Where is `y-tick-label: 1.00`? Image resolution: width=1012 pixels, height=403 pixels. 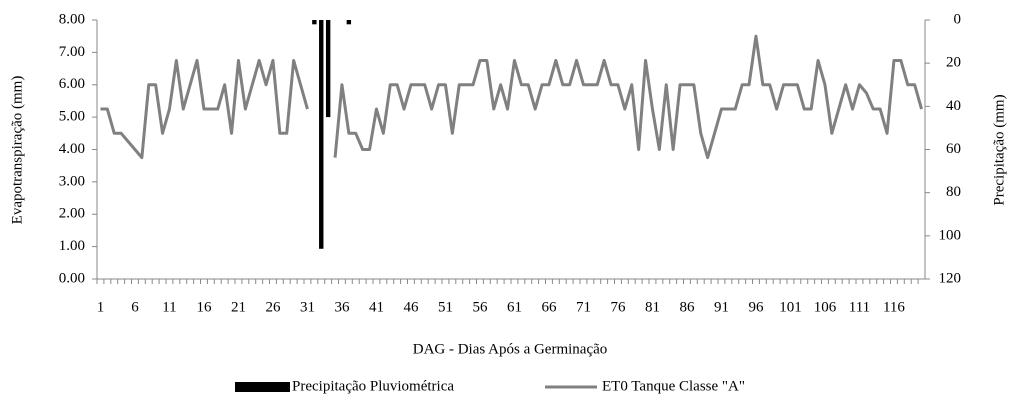 y-tick-label: 1.00 is located at coordinates (72, 246).